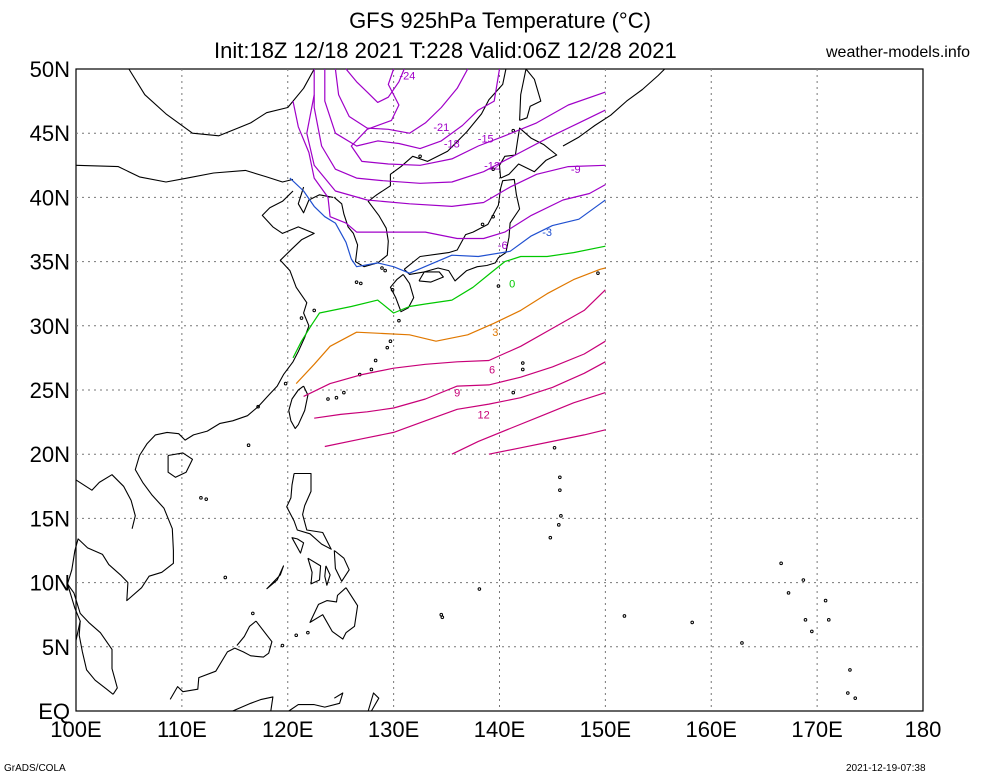 Image resolution: width=1000 pixels, height=779 pixels. What do you see at coordinates (483, 415) in the screenshot?
I see `contour-label: 12` at bounding box center [483, 415].